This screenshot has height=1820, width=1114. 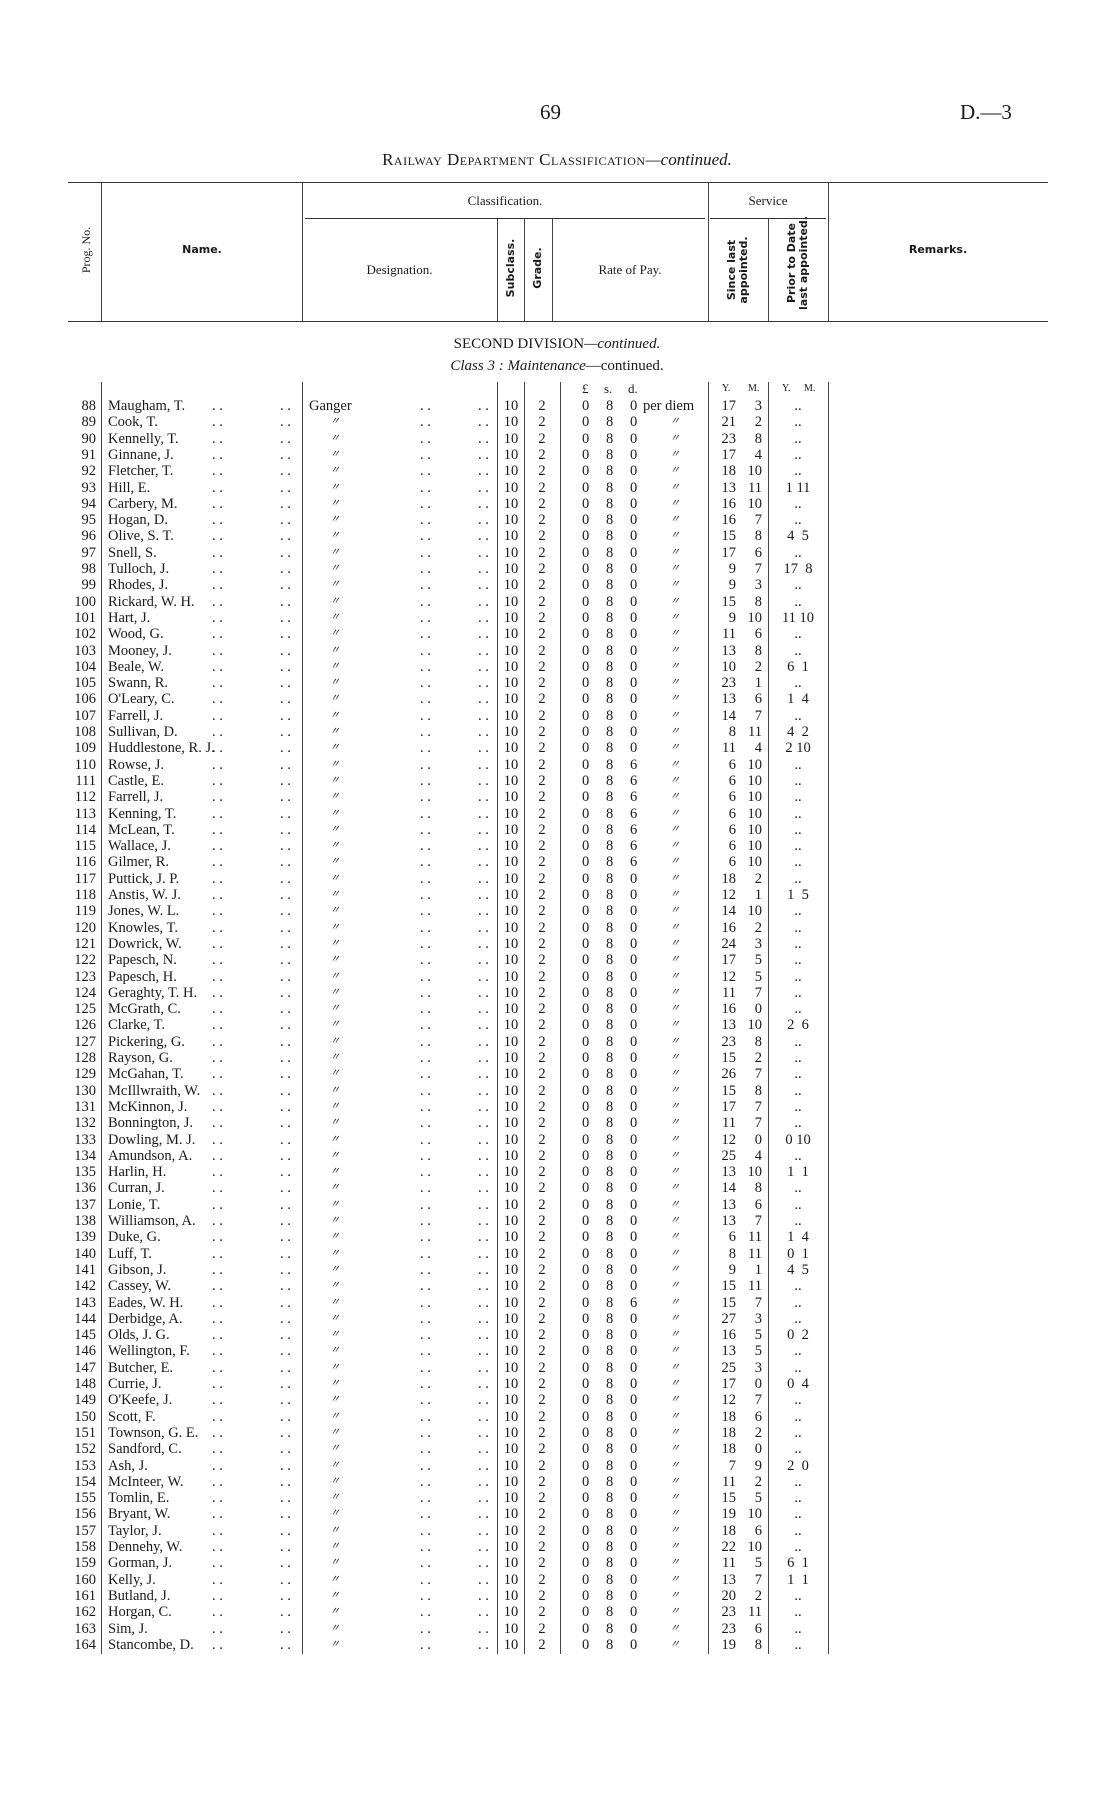 What do you see at coordinates (85, 1204) in the screenshot?
I see `prog-no: 137` at bounding box center [85, 1204].